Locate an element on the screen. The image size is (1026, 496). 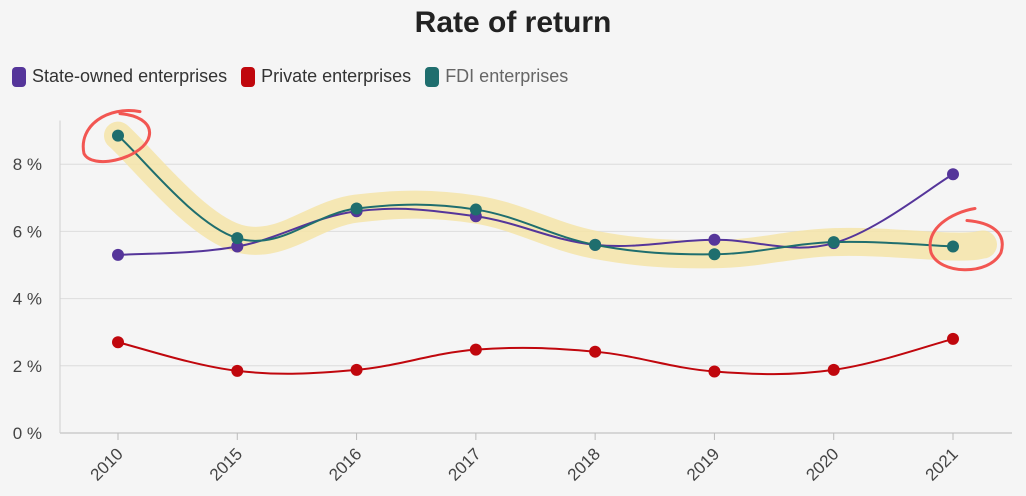
x-tick-label: 2018 is located at coordinates (584, 464).